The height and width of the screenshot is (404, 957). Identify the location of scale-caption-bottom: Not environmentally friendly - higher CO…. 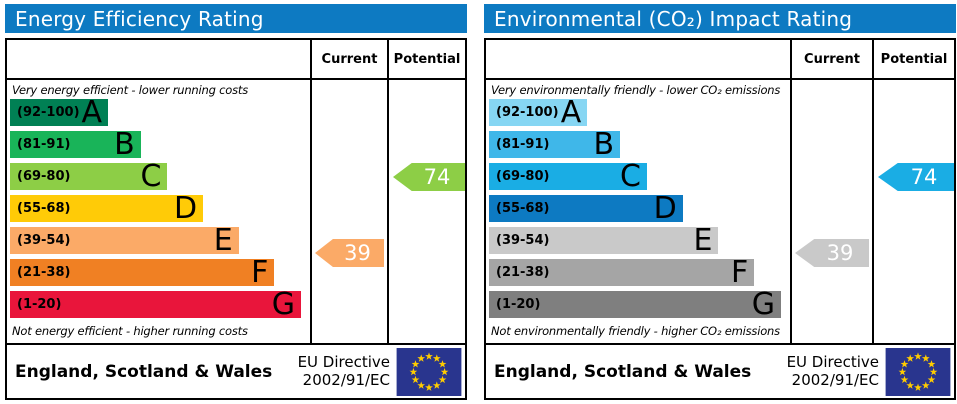
(635, 331).